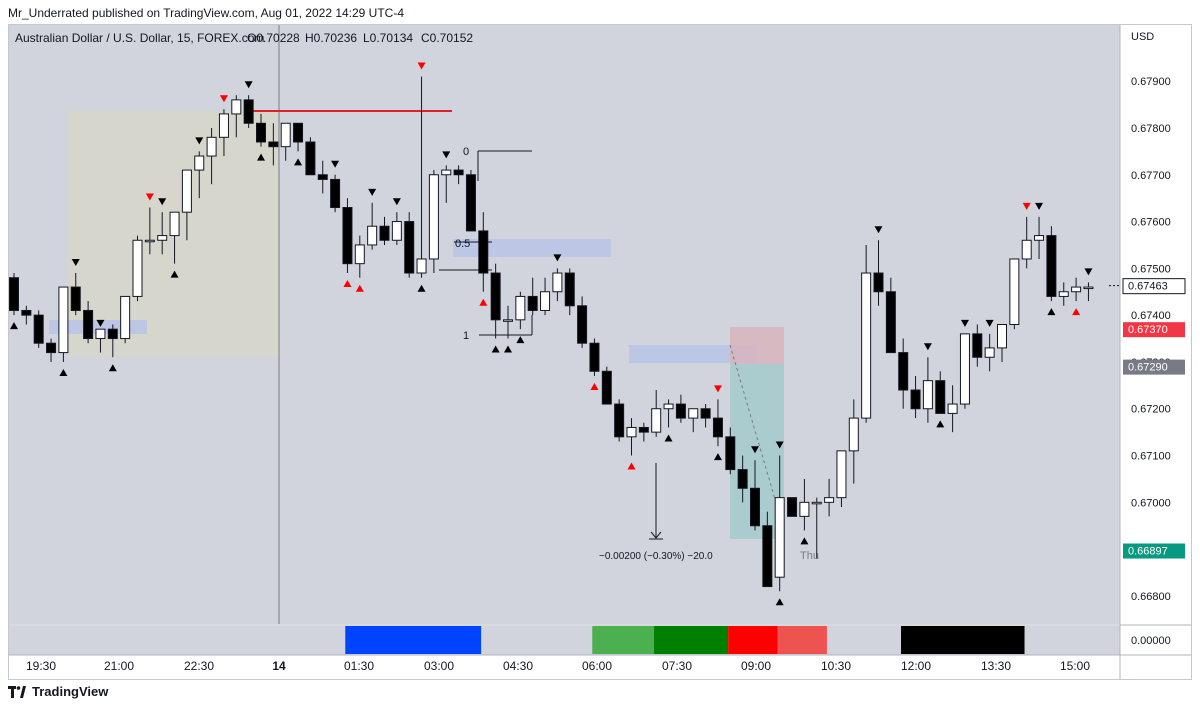 The image size is (1200, 708). What do you see at coordinates (1151, 316) in the screenshot?
I see `price-tick-label: 0.67400` at bounding box center [1151, 316].